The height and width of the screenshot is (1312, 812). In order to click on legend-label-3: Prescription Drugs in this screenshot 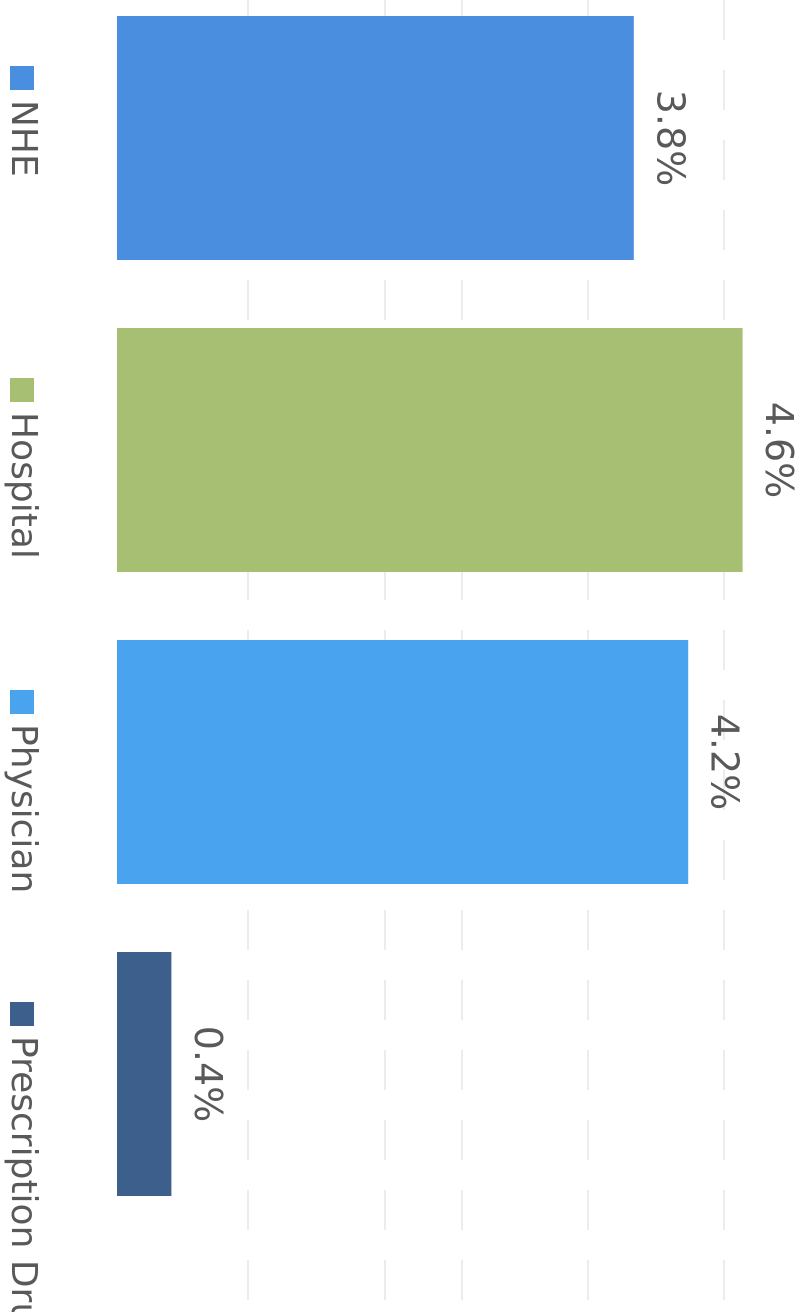, I will do `click(23, 1174)`.